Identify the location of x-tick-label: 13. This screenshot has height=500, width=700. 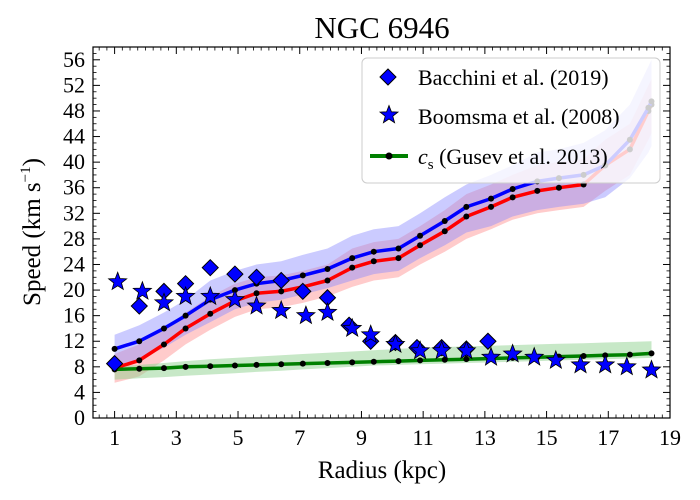
(485, 437).